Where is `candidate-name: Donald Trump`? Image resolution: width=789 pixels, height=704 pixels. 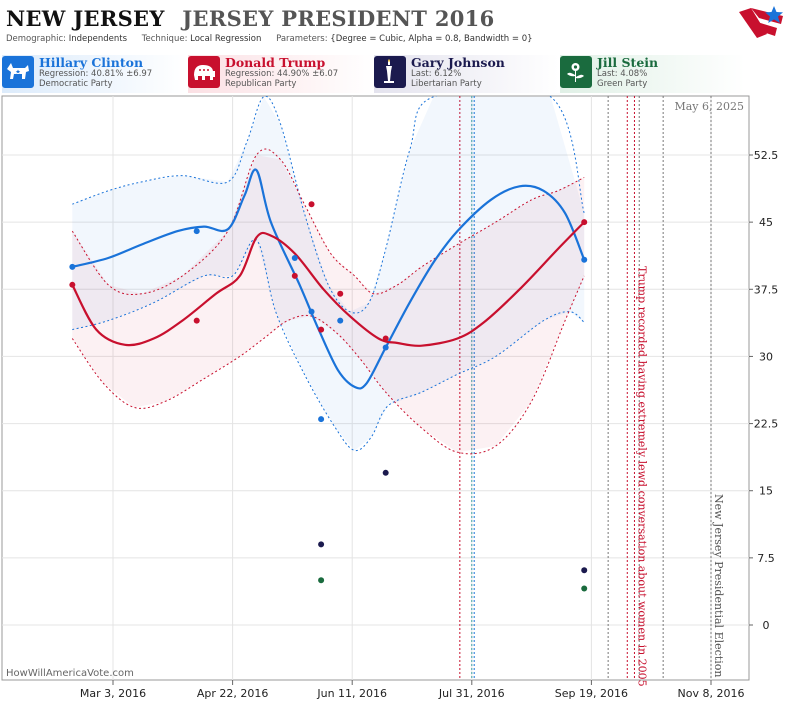
candidate-name: Donald Trump is located at coordinates (275, 62).